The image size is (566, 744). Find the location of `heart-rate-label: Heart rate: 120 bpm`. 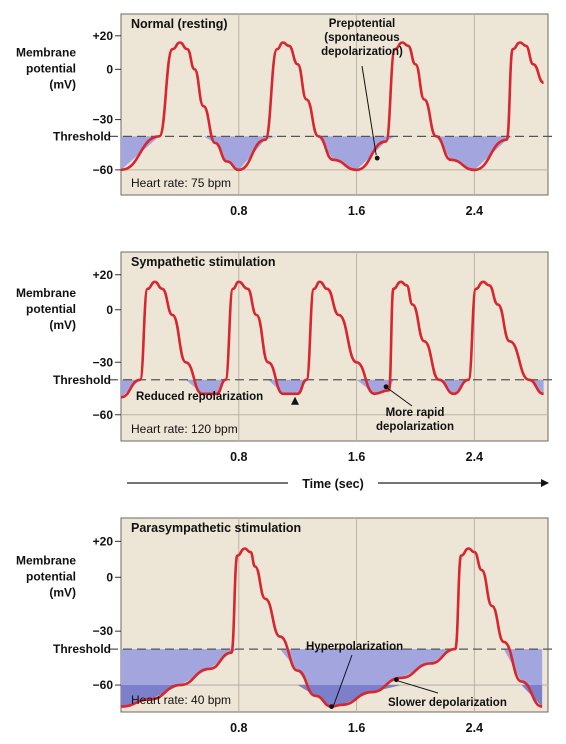

heart-rate-label: Heart rate: 120 bpm is located at coordinates (184, 429).